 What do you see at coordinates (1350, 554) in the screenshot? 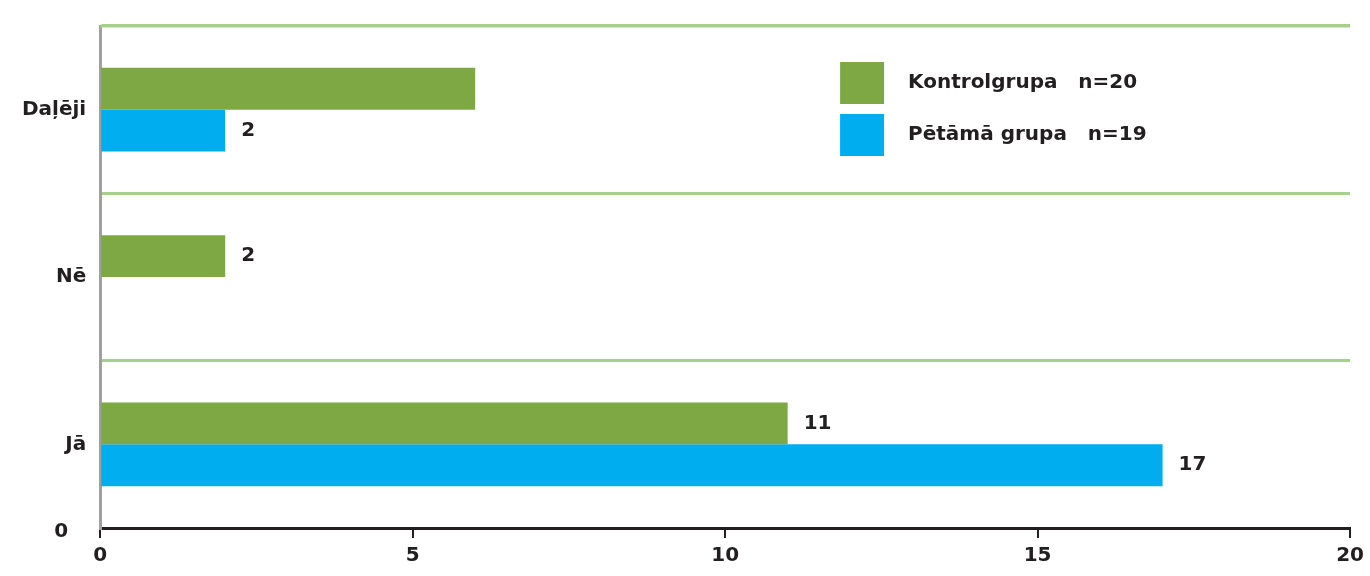
I see `x-tick-label: 20` at bounding box center [1350, 554].